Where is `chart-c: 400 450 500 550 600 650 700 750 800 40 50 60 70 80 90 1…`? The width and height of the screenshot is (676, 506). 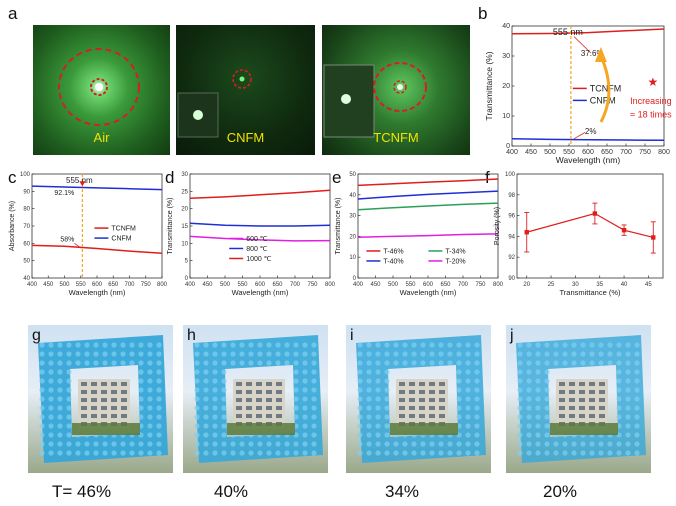 chart-c: 400 450 500 550 600 650 700 750 800 40 50 60 70 80 90 1… is located at coordinates (88, 234).